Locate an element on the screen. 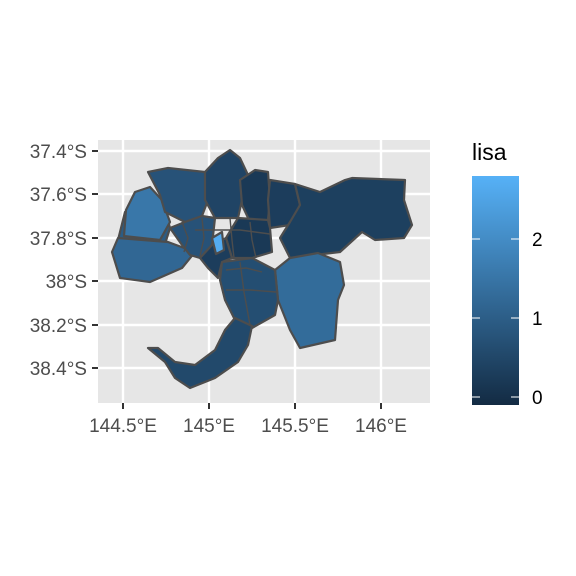 Image resolution: width=576 pixels, height=576 pixels. region-peninsula is located at coordinates (200, 353).